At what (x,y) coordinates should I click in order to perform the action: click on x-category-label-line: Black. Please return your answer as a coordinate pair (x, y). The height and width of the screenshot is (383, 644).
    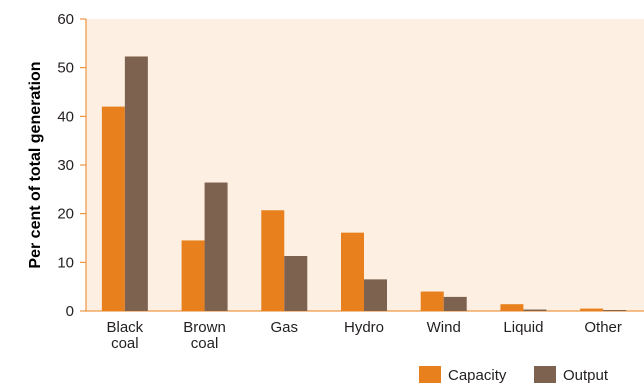
    Looking at the image, I should click on (125, 327).